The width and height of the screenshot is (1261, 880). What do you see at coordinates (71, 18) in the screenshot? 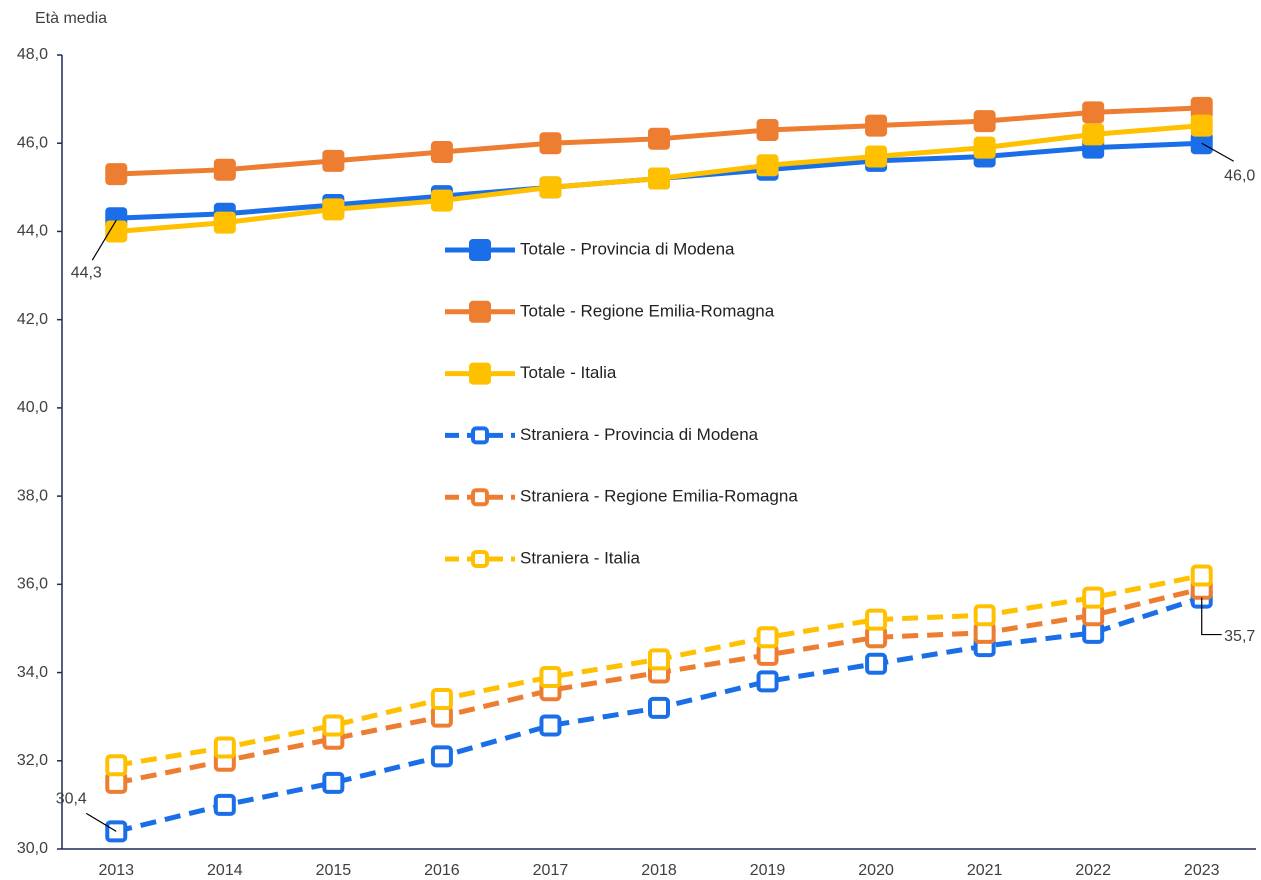
I see `y-axis-title: Età media` at bounding box center [71, 18].